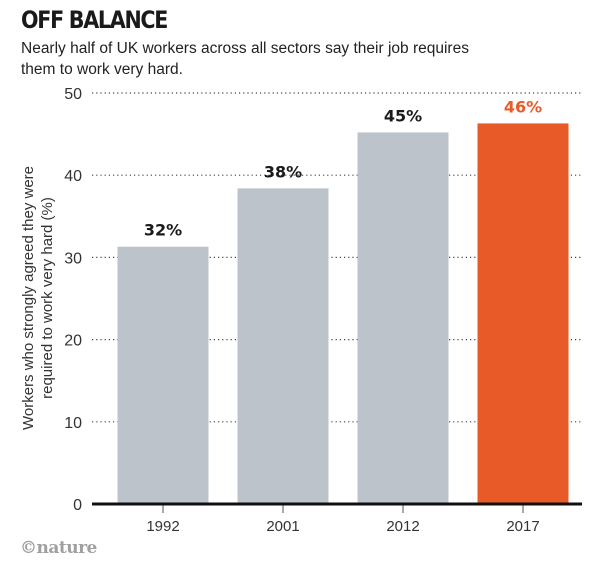  What do you see at coordinates (94, 20) in the screenshot?
I see `chart-title: OFF BALANCE` at bounding box center [94, 20].